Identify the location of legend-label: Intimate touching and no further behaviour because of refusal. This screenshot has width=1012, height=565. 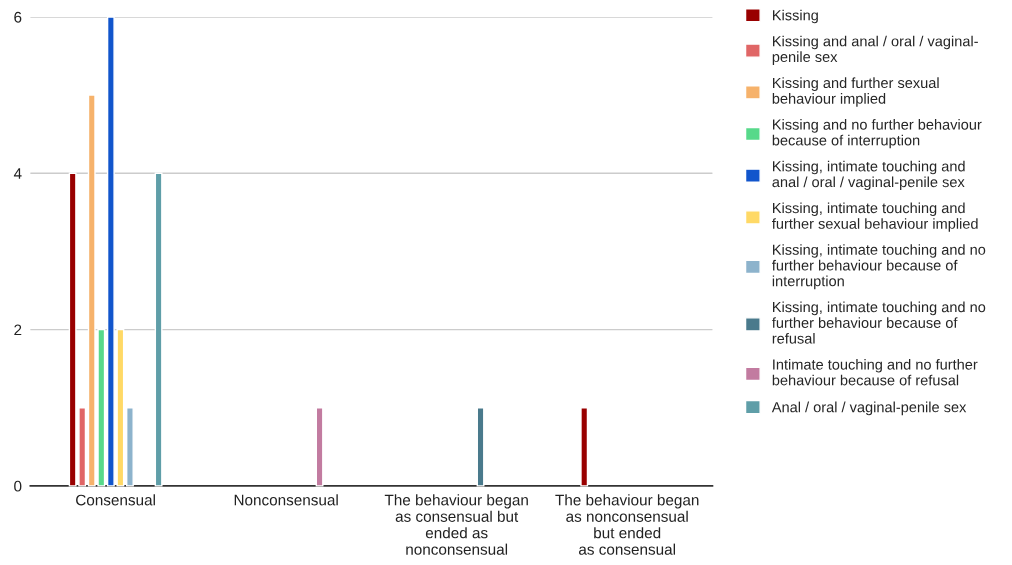
(875, 372).